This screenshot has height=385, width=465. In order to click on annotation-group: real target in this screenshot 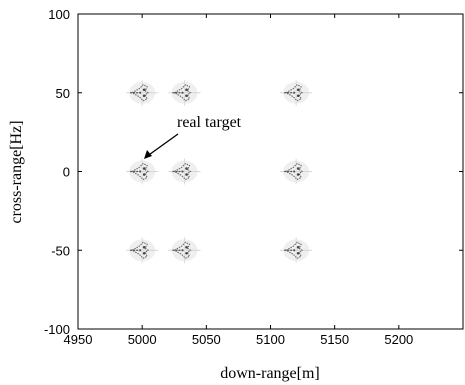, I will do `click(193, 136)`.